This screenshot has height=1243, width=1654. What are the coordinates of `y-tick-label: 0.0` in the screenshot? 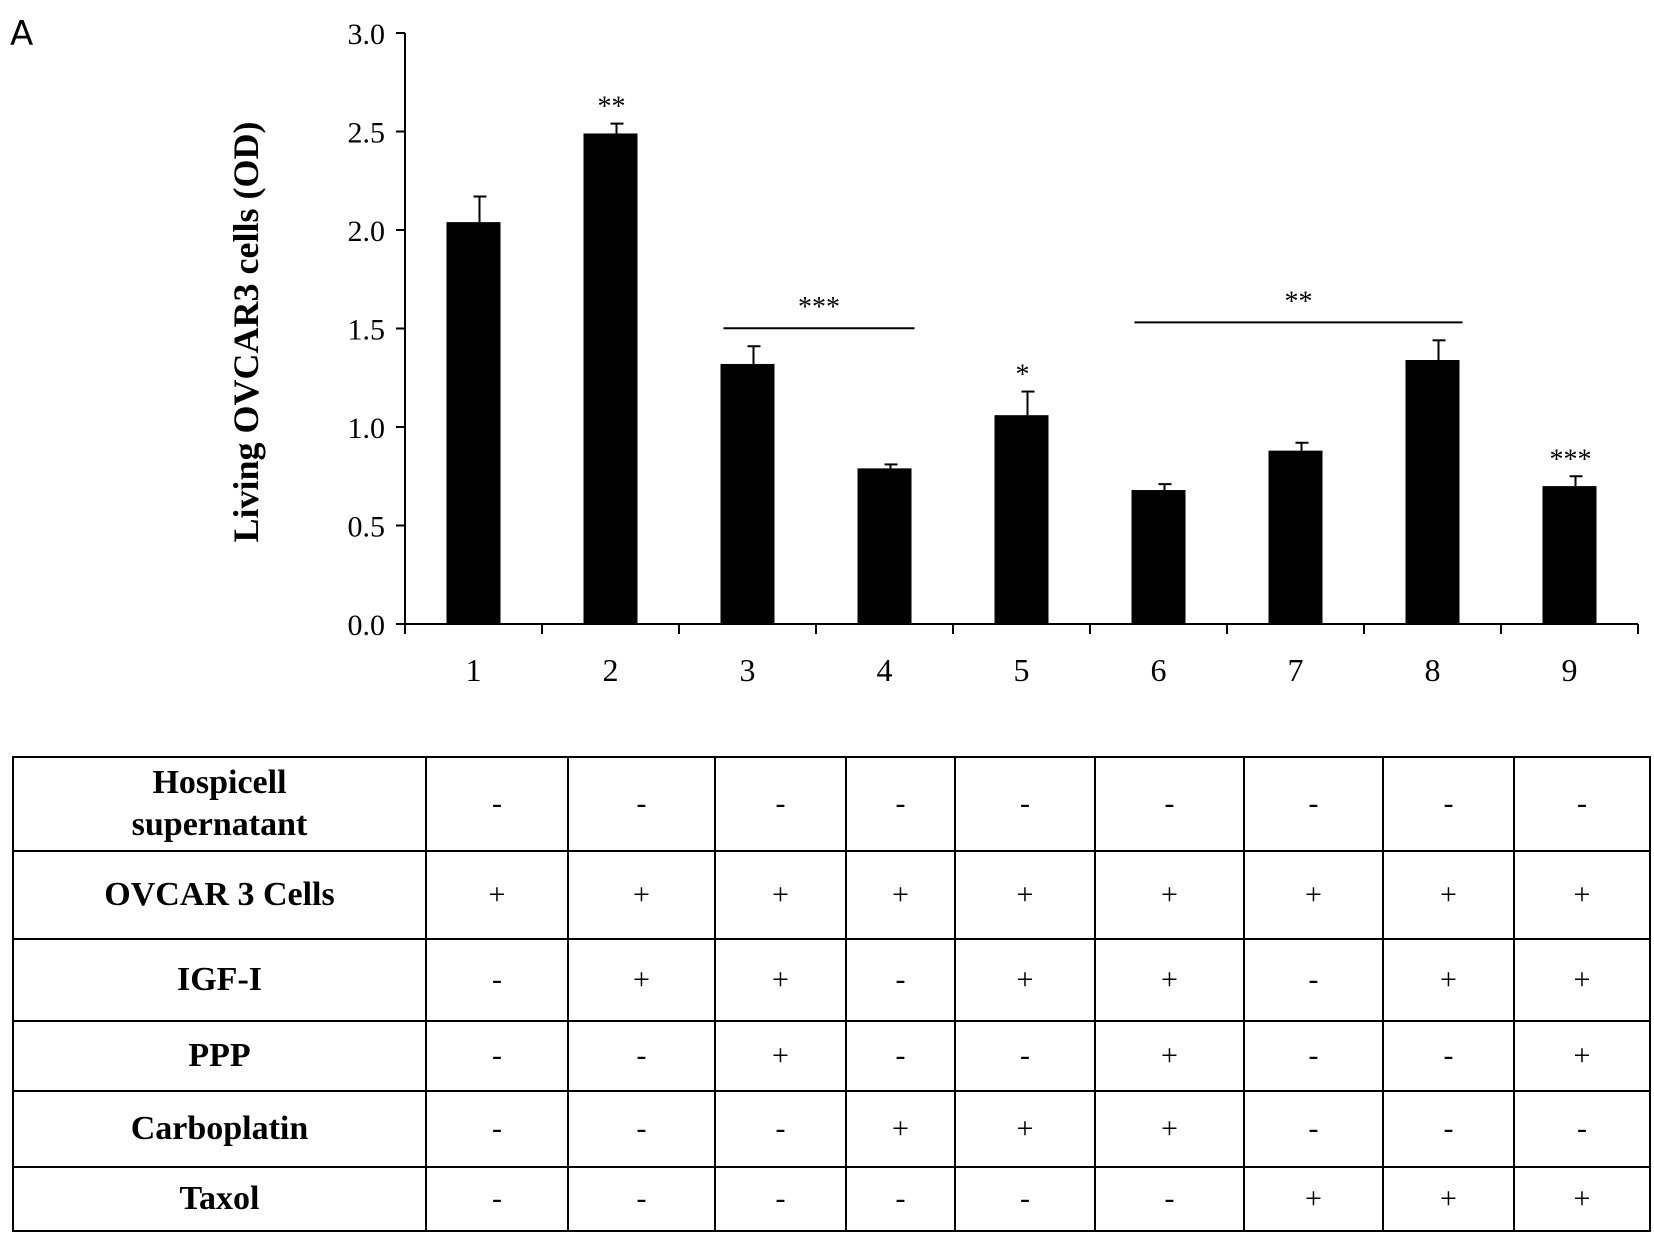 It's located at (367, 625).